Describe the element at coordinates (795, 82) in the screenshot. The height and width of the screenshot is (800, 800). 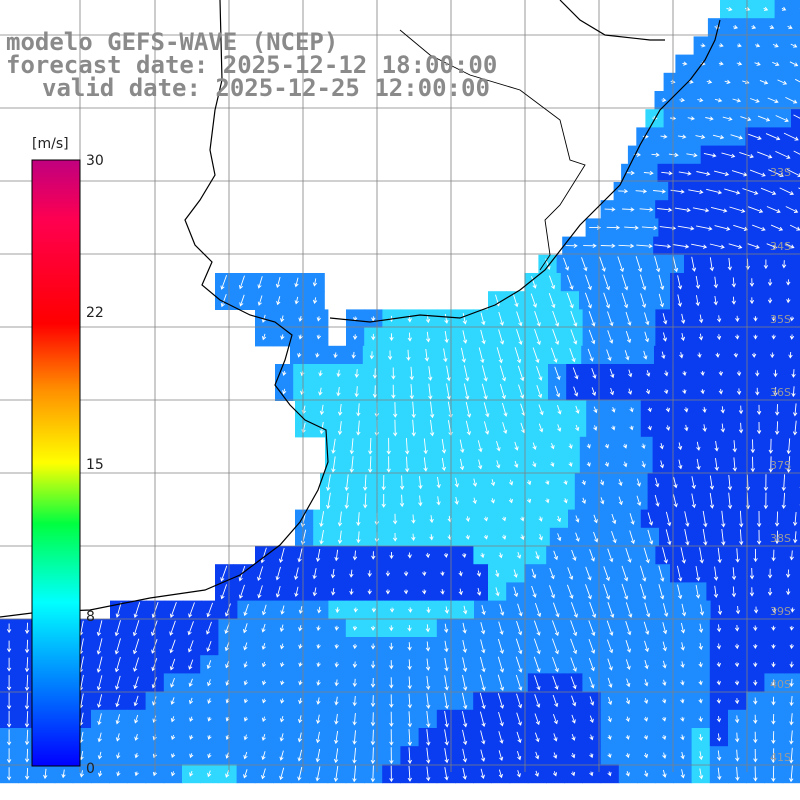
I see `wind-cell` at that location.